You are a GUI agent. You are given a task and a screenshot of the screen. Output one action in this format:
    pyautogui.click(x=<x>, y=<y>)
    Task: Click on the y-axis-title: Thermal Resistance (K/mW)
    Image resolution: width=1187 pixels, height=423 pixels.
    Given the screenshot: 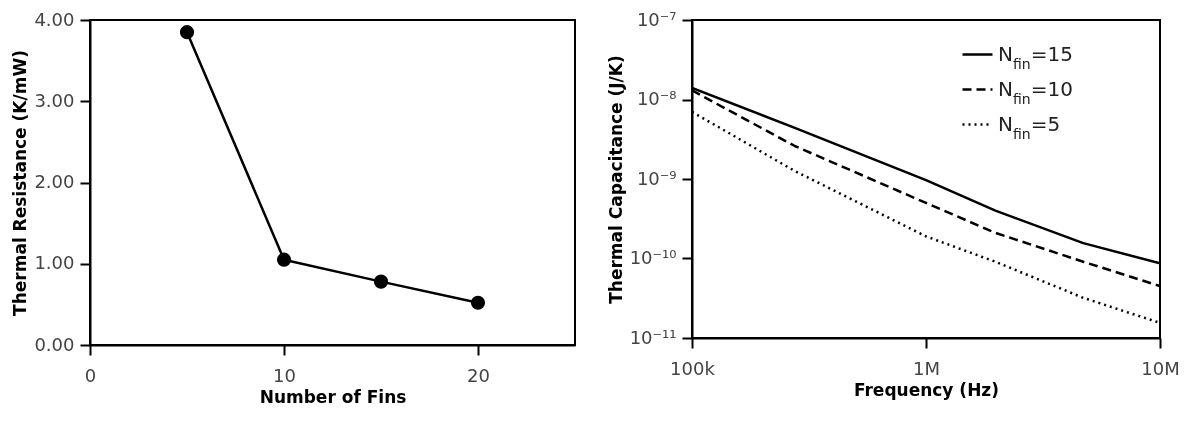 What is the action you would take?
    pyautogui.click(x=20, y=183)
    